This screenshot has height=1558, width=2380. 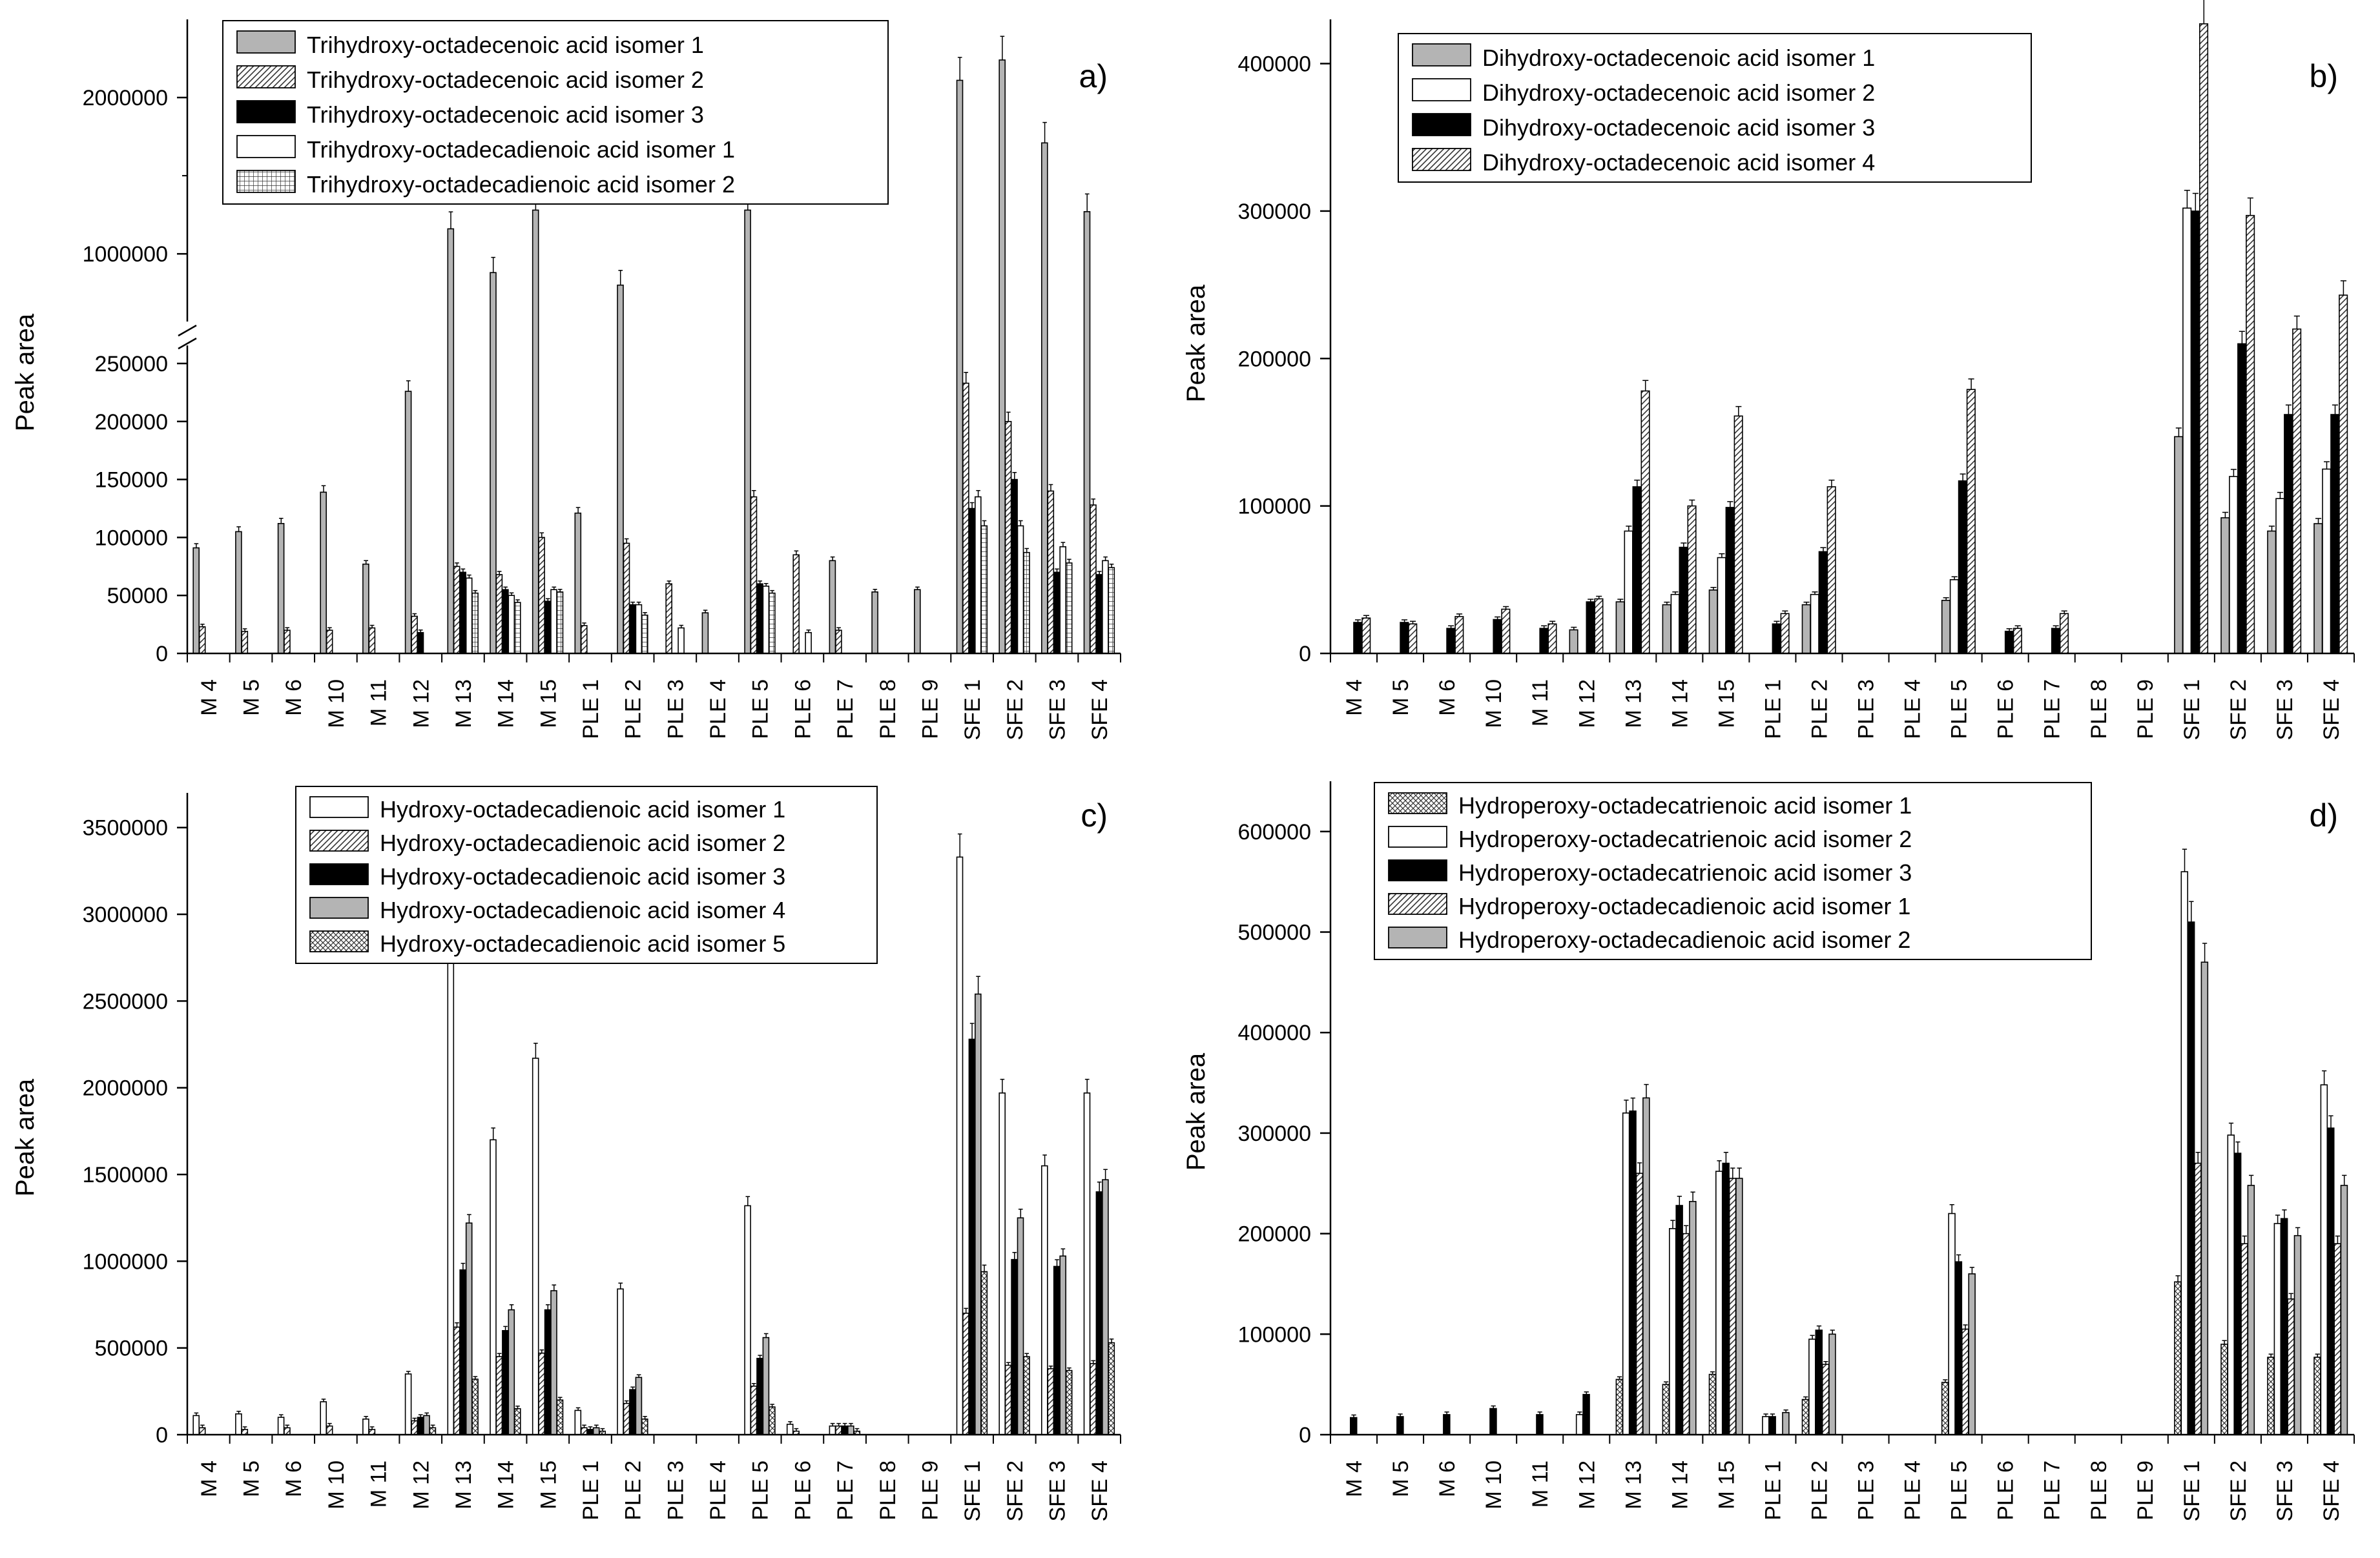 I want to click on x-tick-label: M 6, so click(x=1447, y=1479).